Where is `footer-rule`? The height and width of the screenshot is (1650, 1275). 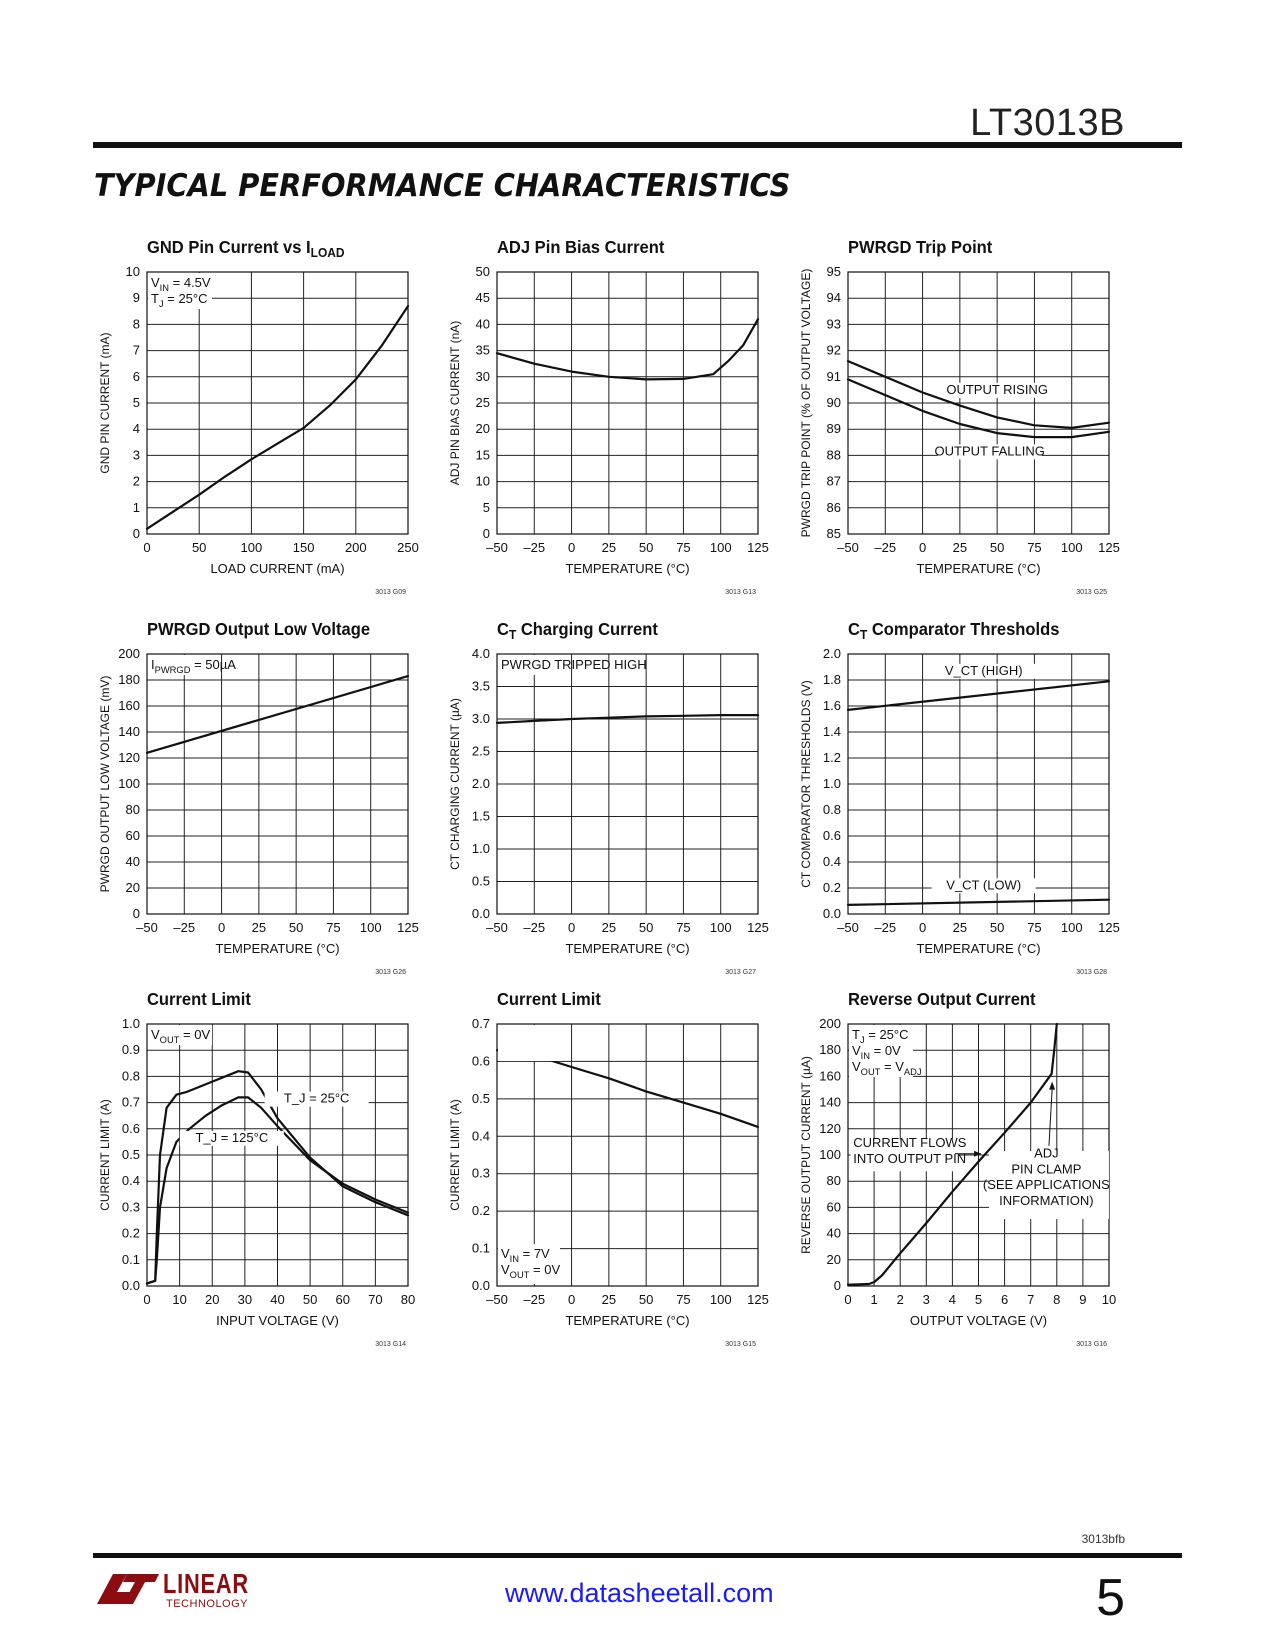 footer-rule is located at coordinates (637, 1555).